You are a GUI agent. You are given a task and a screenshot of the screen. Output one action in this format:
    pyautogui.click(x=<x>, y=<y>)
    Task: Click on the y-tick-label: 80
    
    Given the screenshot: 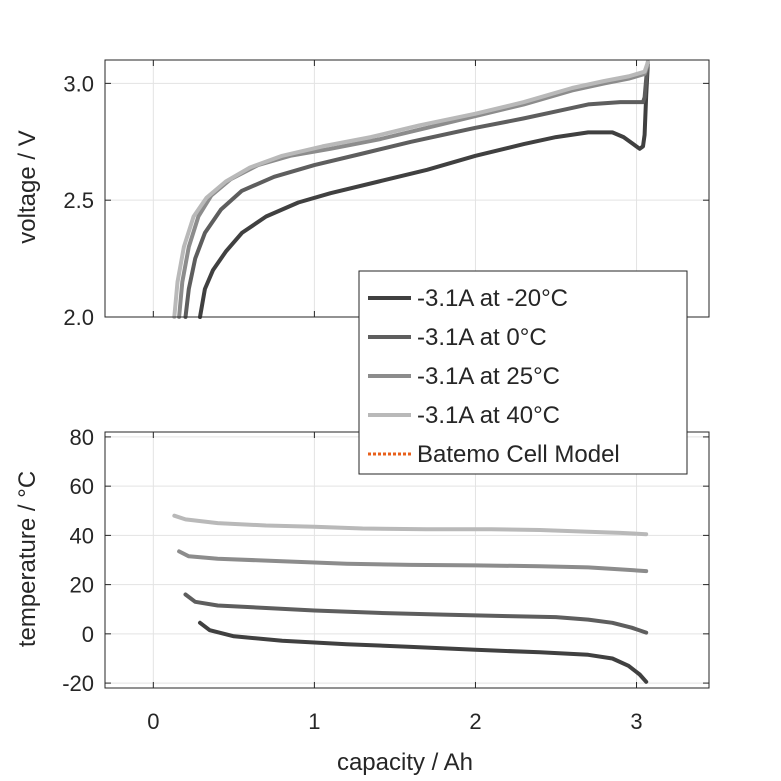 What is the action you would take?
    pyautogui.click(x=82, y=437)
    